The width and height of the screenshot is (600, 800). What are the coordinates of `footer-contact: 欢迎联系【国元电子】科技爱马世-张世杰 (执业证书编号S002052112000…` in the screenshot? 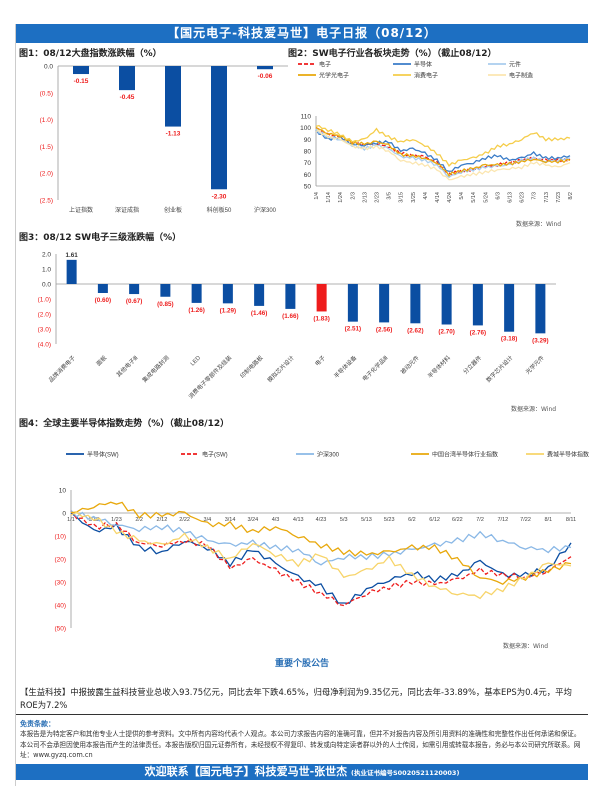 It's located at (302, 772).